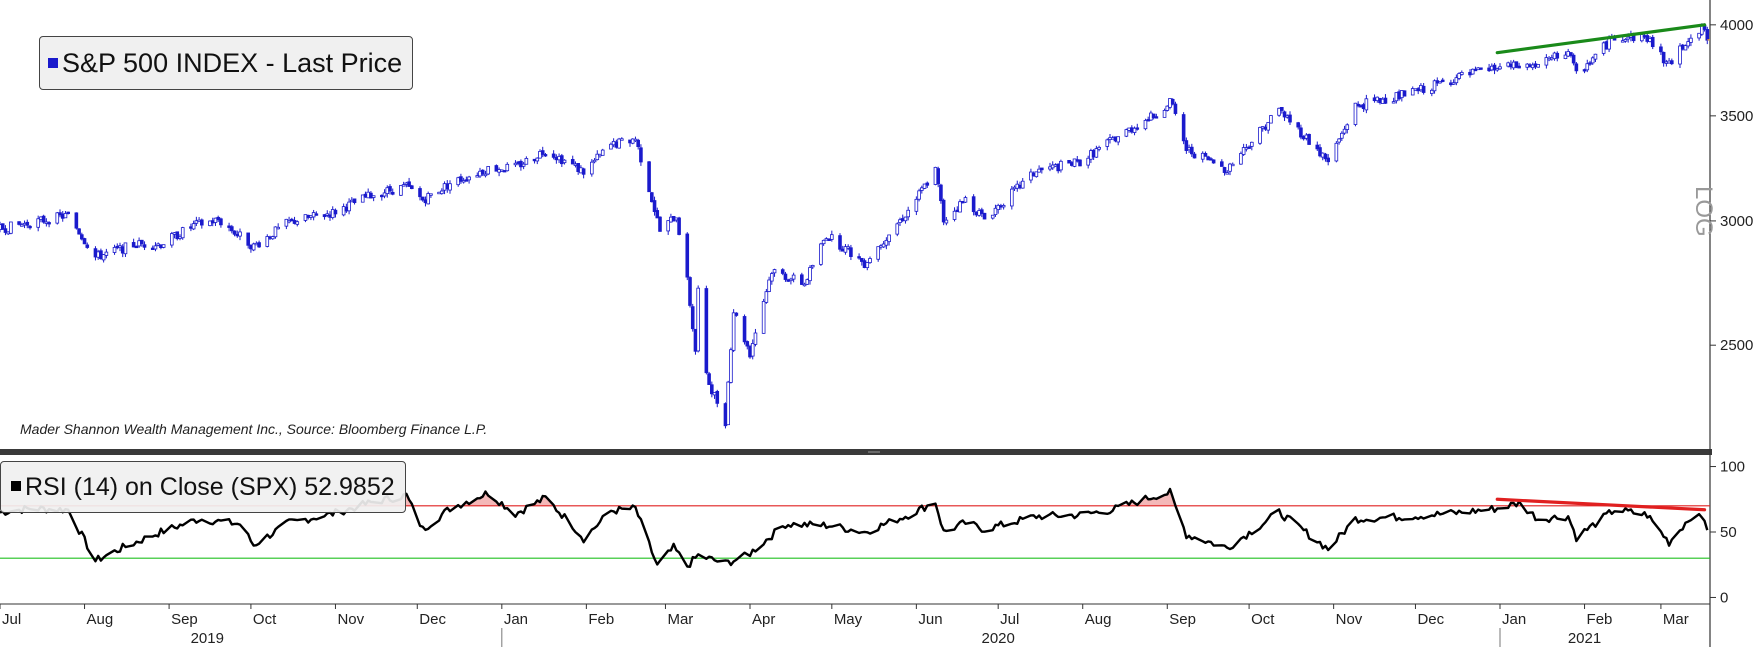  What do you see at coordinates (544, 501) in the screenshot?
I see `rsi-overbought-fill` at bounding box center [544, 501].